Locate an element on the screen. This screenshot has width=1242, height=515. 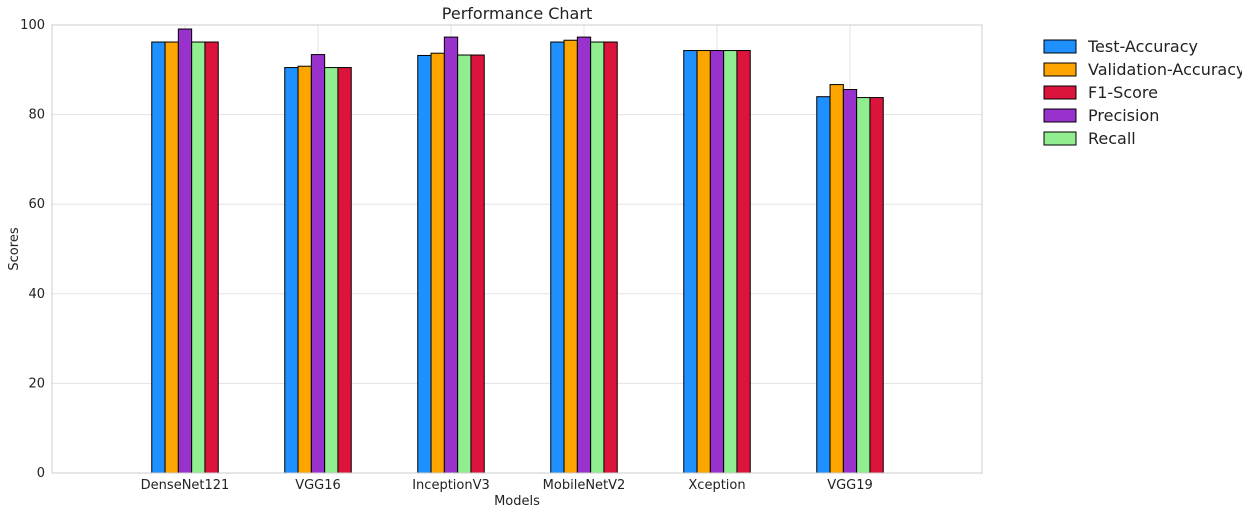
x-tick-label: Xception is located at coordinates (716, 485).